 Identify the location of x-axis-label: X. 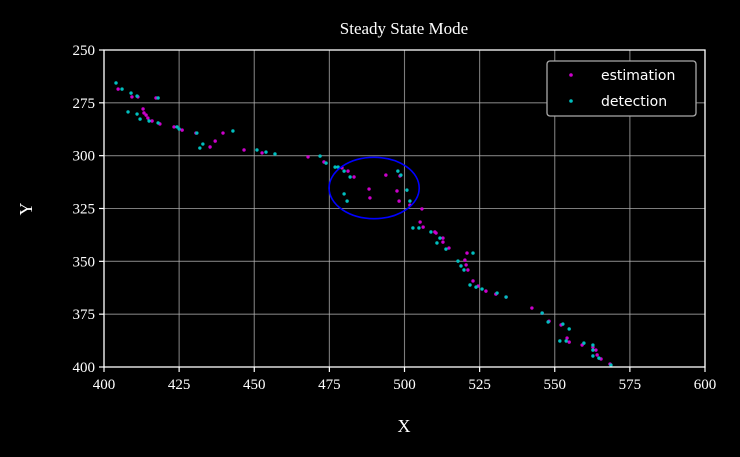
(404, 426).